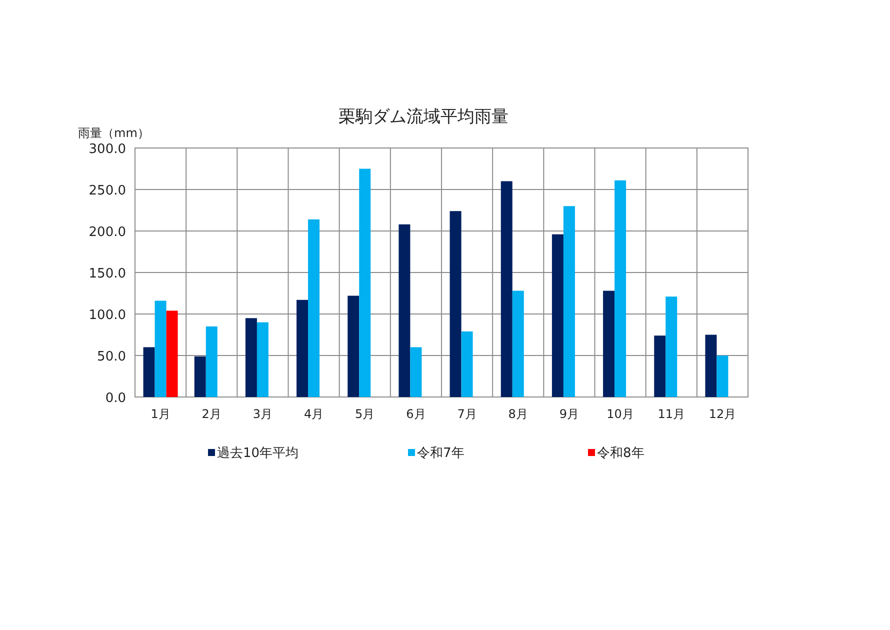  Describe the element at coordinates (620, 414) in the screenshot. I see `x-tick-label: 10月` at that location.